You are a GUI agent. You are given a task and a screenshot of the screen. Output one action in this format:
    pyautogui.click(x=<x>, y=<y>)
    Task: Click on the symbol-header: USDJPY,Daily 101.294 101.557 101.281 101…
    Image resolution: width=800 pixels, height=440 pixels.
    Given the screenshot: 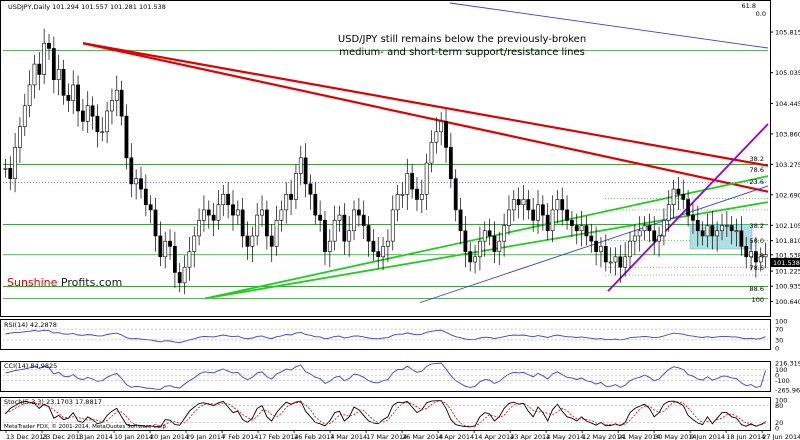 What is the action you would take?
    pyautogui.click(x=87, y=7)
    